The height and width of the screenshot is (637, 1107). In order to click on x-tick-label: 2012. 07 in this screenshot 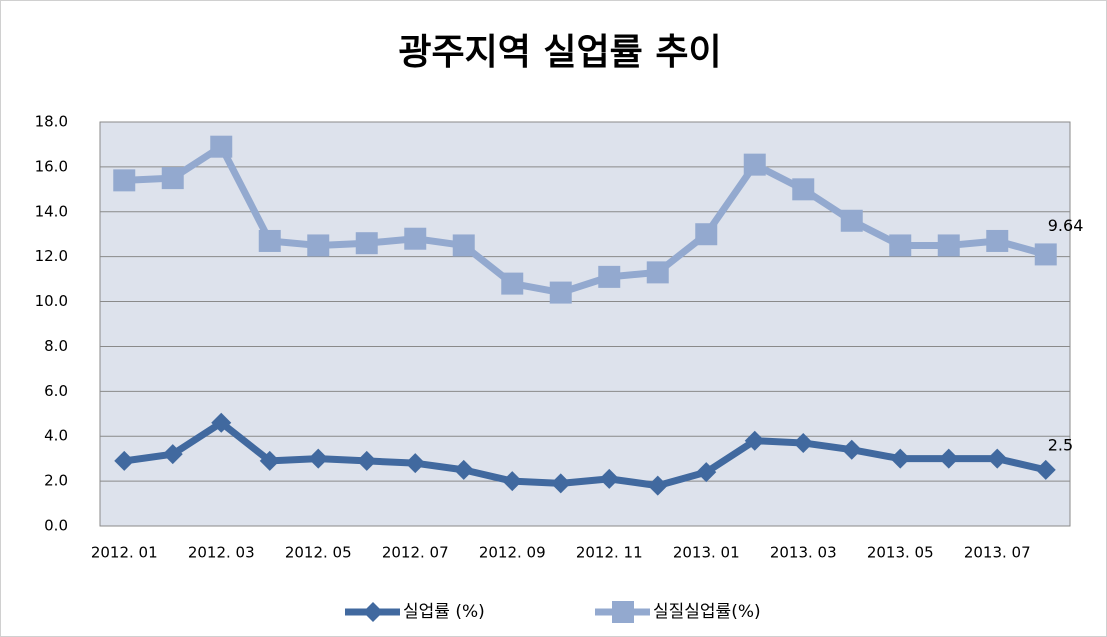, I will do `click(415, 553)`.